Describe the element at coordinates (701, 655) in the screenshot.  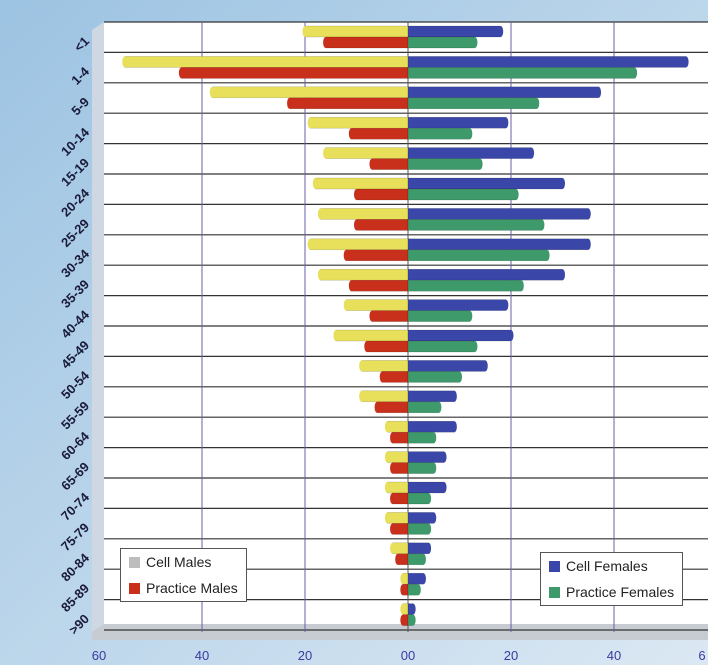
I see `x-tick-label: 6` at that location.